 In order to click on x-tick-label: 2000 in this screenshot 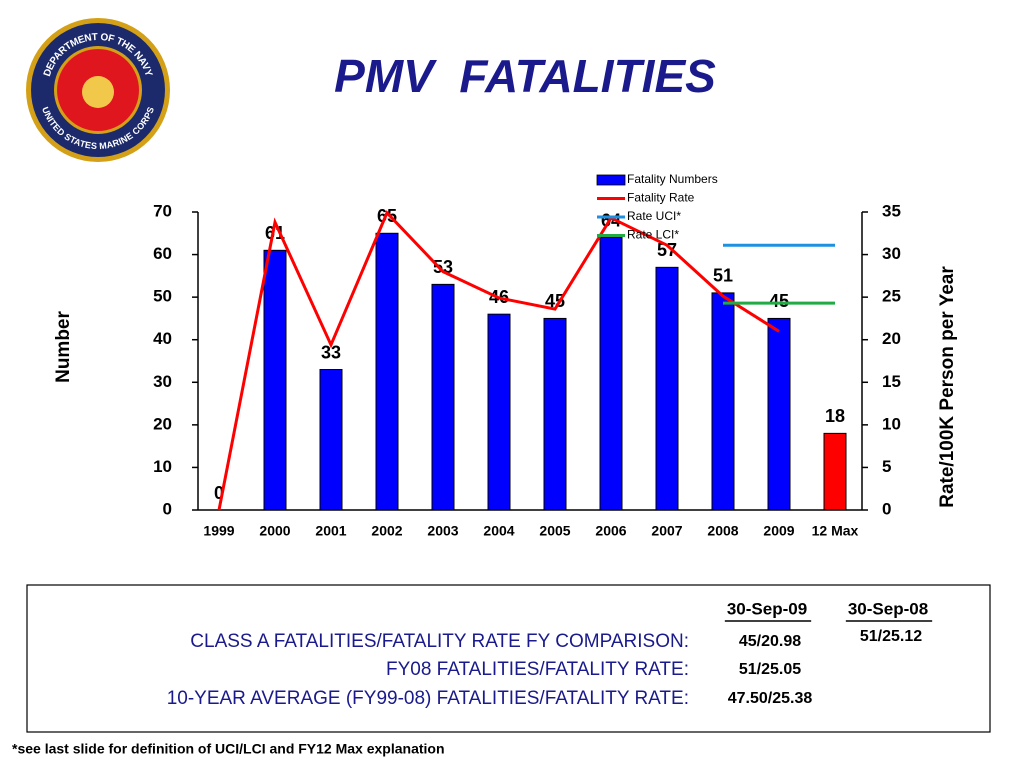, I will do `click(274, 531)`.